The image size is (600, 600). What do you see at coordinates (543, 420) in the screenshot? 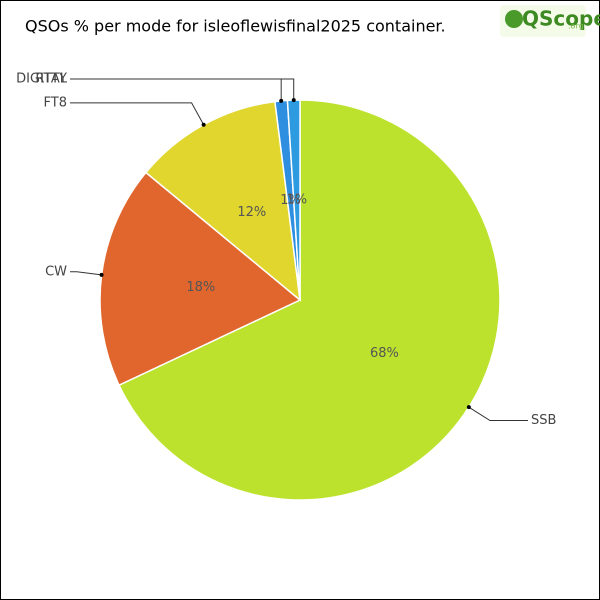
I see `slice-label: SSB` at bounding box center [543, 420].